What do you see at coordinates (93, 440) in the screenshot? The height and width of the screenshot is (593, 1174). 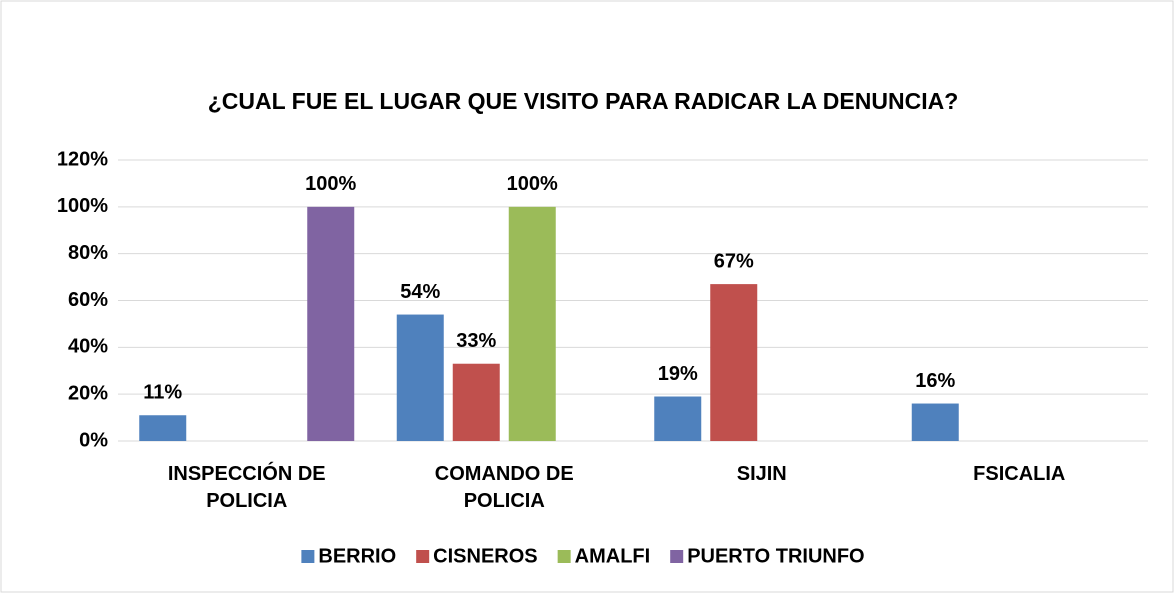 I see `y-tick-label: 0%` at bounding box center [93, 440].